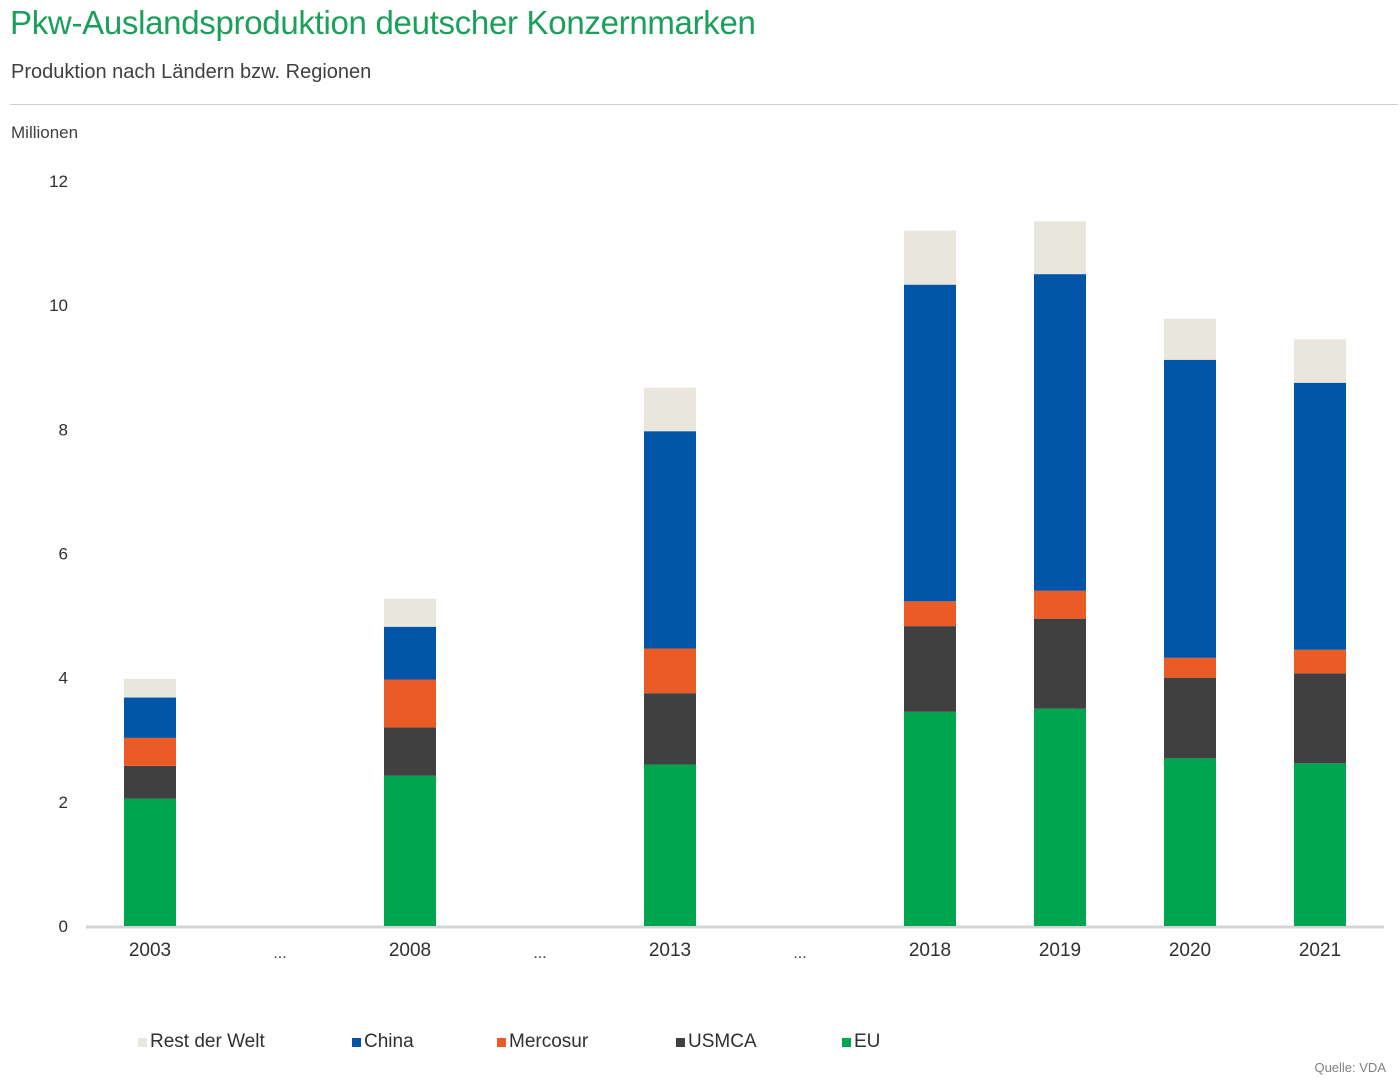 Image resolution: width=1400 pixels, height=1084 pixels. Describe the element at coordinates (1320, 718) in the screenshot. I see `bar-segment-usmca-2021` at that location.